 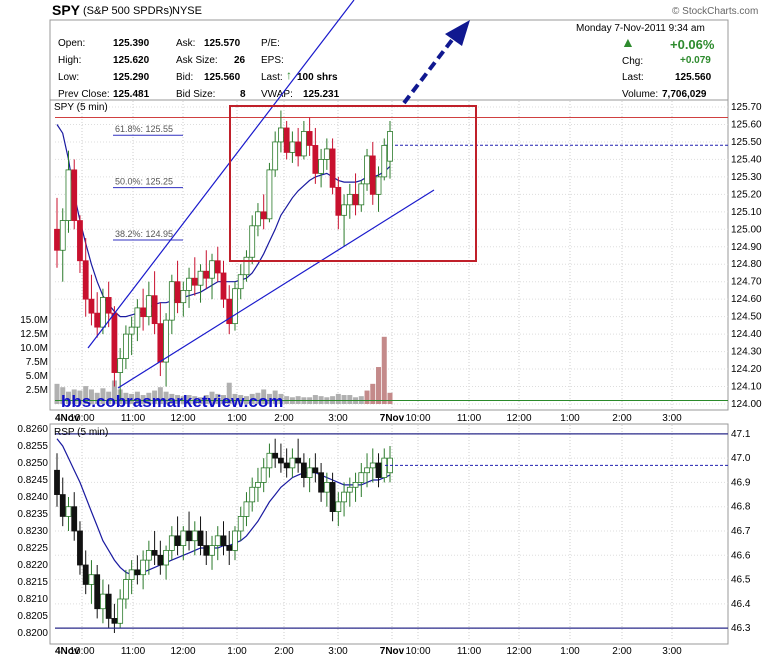 I want to click on bid-size-value: 8, so click(x=243, y=94).